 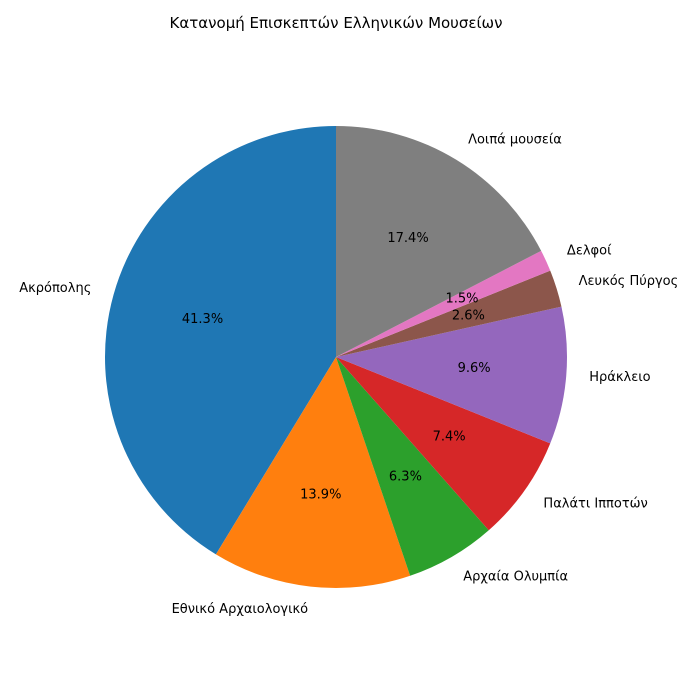 What do you see at coordinates (449, 437) in the screenshot?
I see `pct-label-3: 7.4%` at bounding box center [449, 437].